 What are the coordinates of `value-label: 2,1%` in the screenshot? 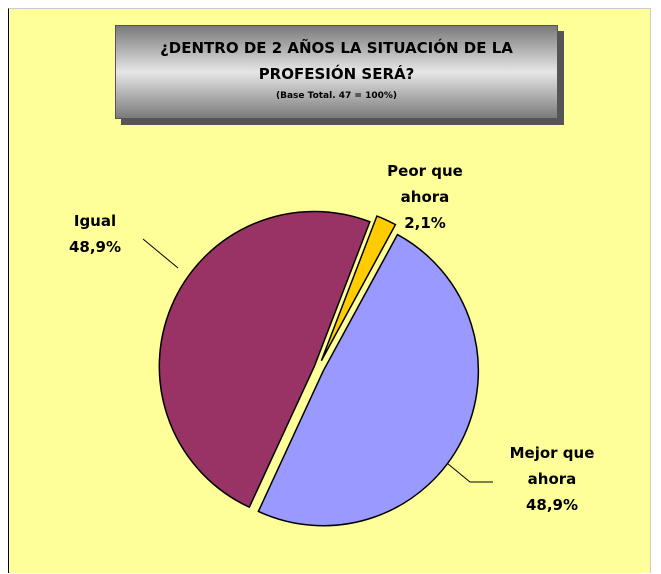 It's located at (425, 223).